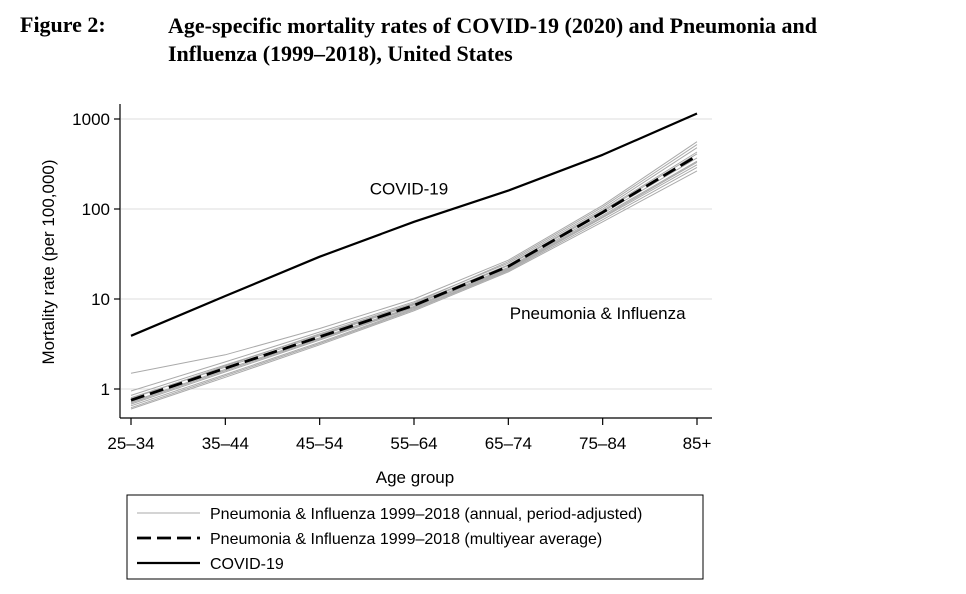  What do you see at coordinates (413, 443) in the screenshot?
I see `x-tick-label: 55–64` at bounding box center [413, 443].